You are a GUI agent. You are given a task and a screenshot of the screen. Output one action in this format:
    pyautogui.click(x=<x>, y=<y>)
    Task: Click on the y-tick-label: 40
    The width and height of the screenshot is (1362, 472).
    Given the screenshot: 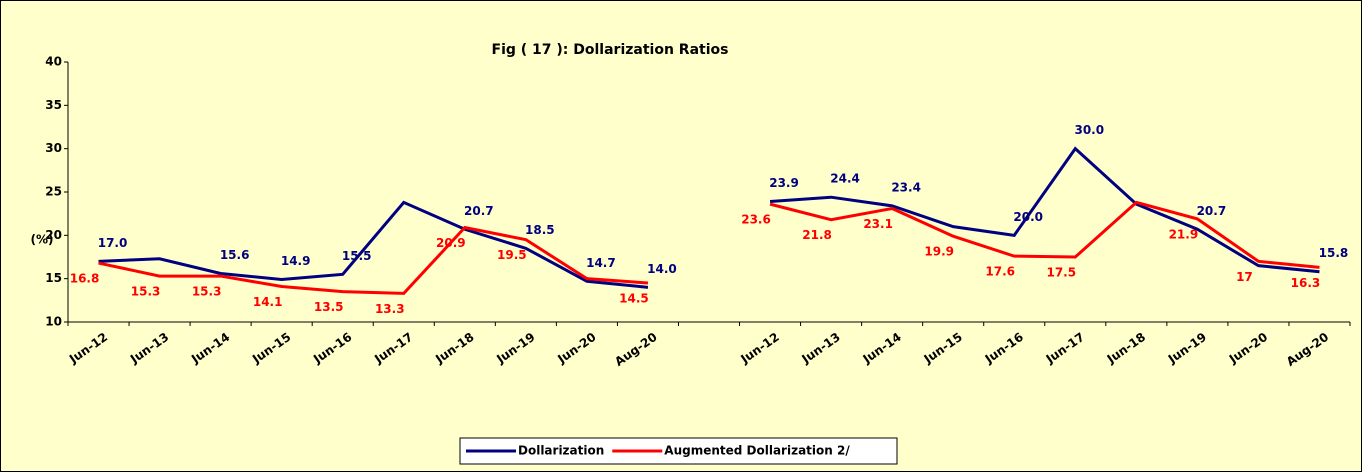 What is the action you would take?
    pyautogui.click(x=53, y=62)
    